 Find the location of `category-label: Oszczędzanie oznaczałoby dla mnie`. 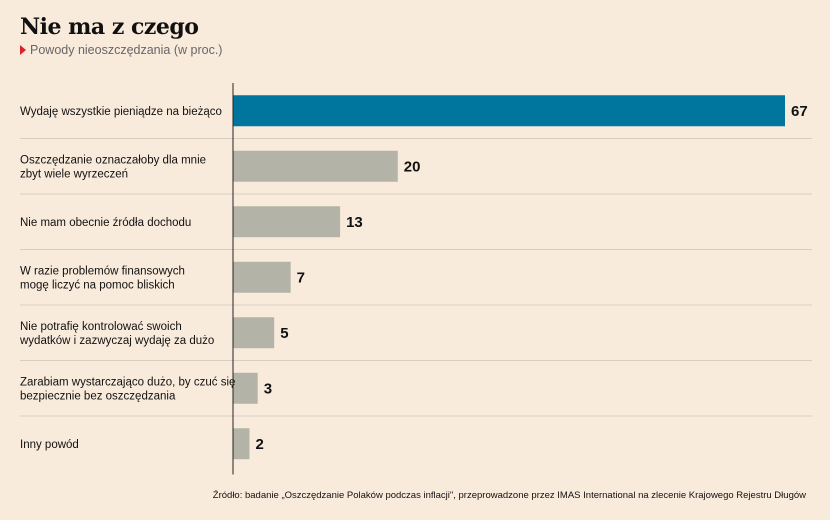

category-label: Oszczędzanie oznaczałoby dla mnie is located at coordinates (113, 160).